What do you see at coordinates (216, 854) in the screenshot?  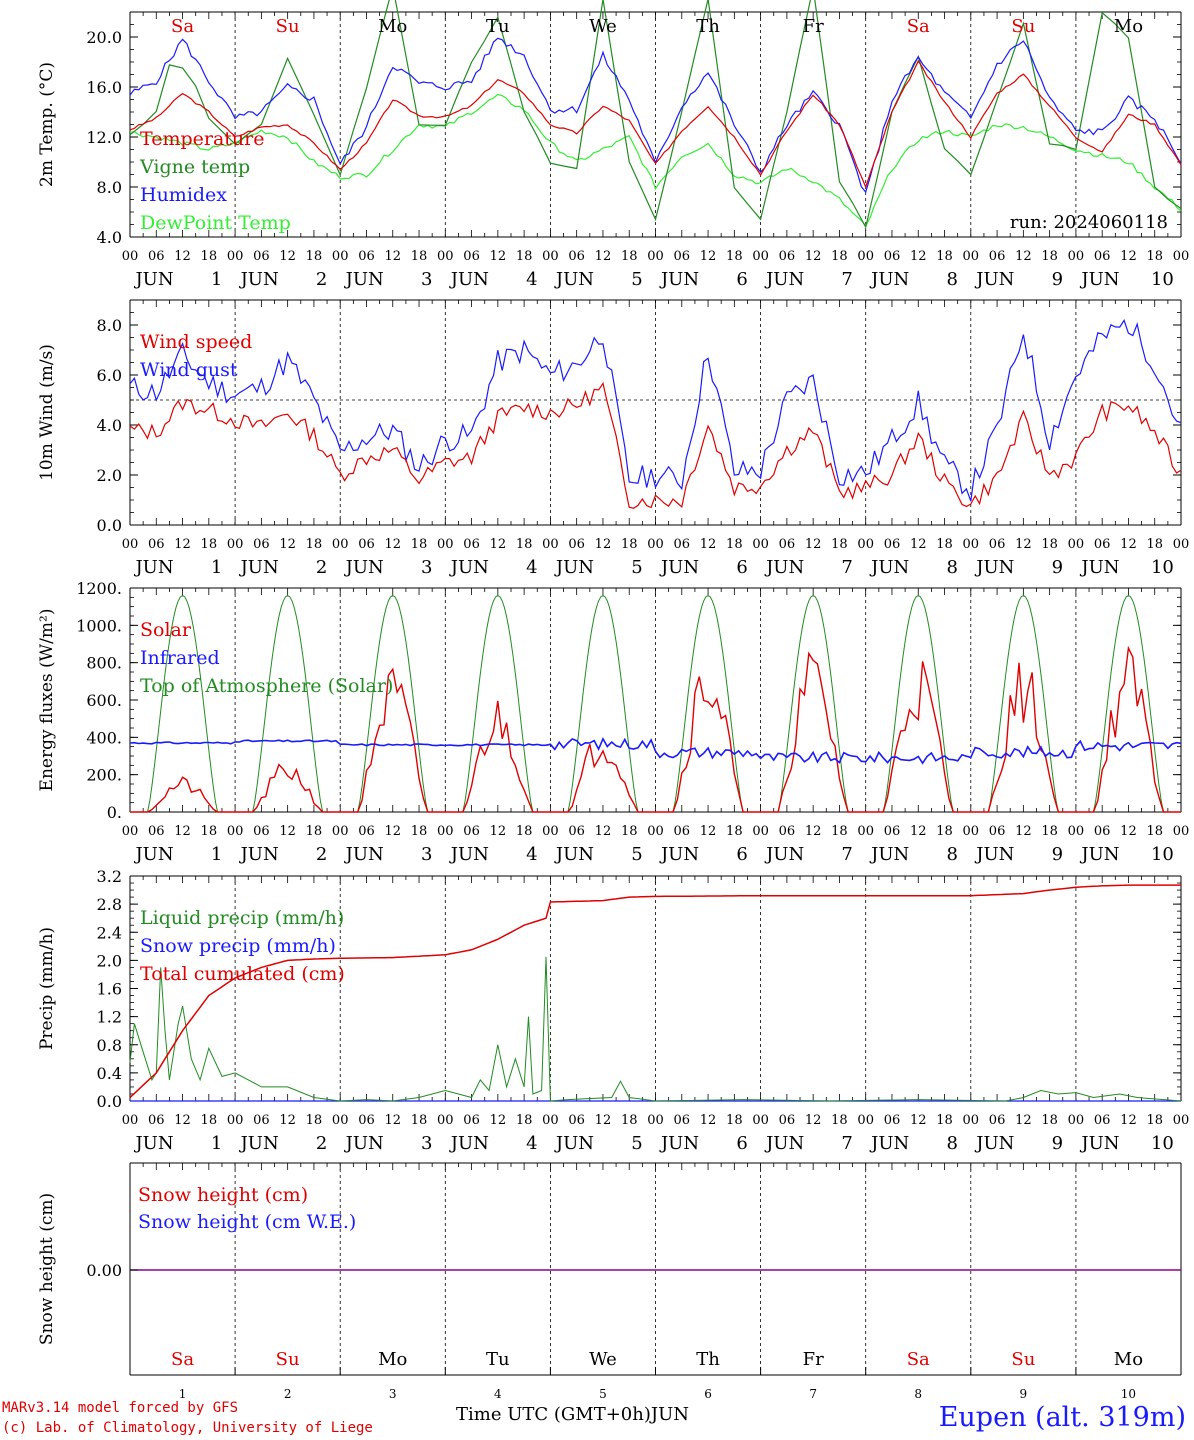 I see `day-label: 1` at bounding box center [216, 854].